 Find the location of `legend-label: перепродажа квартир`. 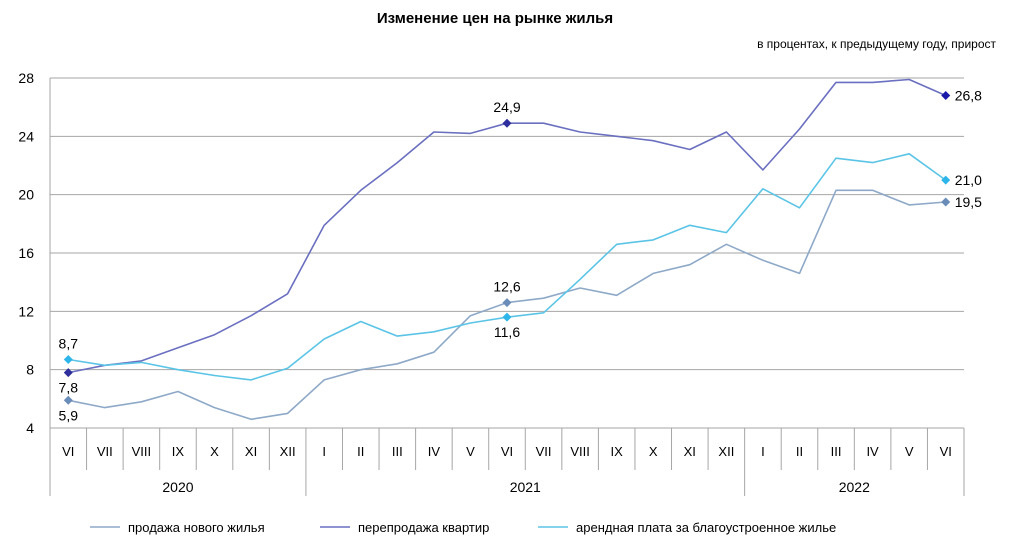

legend-label: перепродажа квартир is located at coordinates (423, 527).